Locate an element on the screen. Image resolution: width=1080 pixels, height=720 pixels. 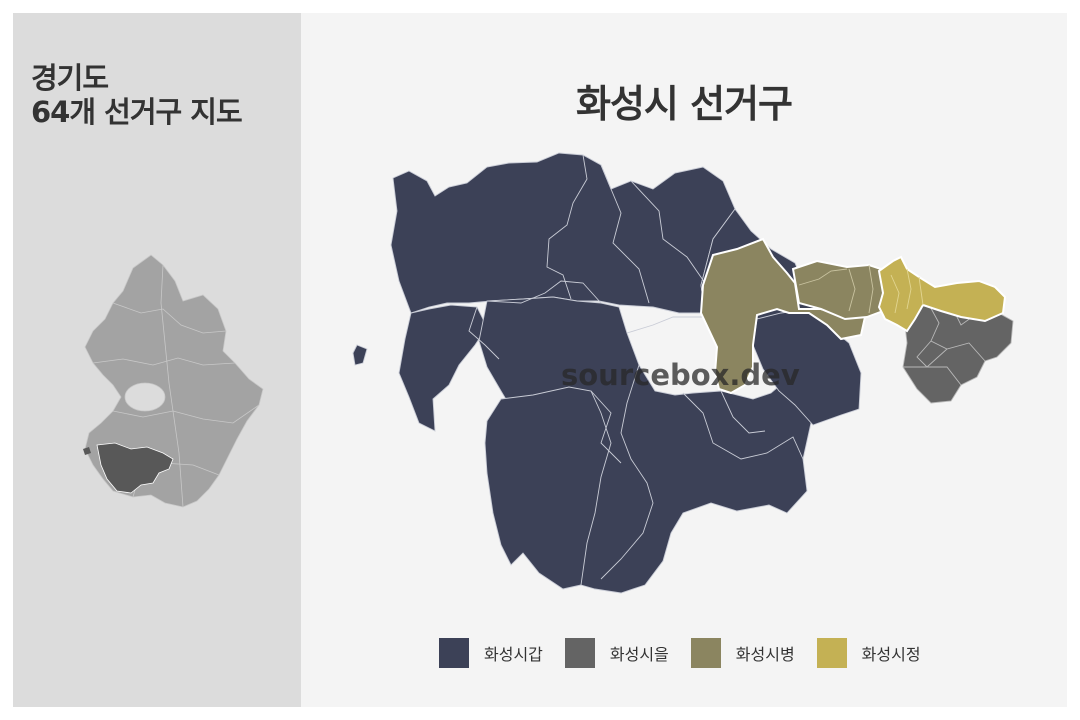
district-gap-south is located at coordinates (548, 488).